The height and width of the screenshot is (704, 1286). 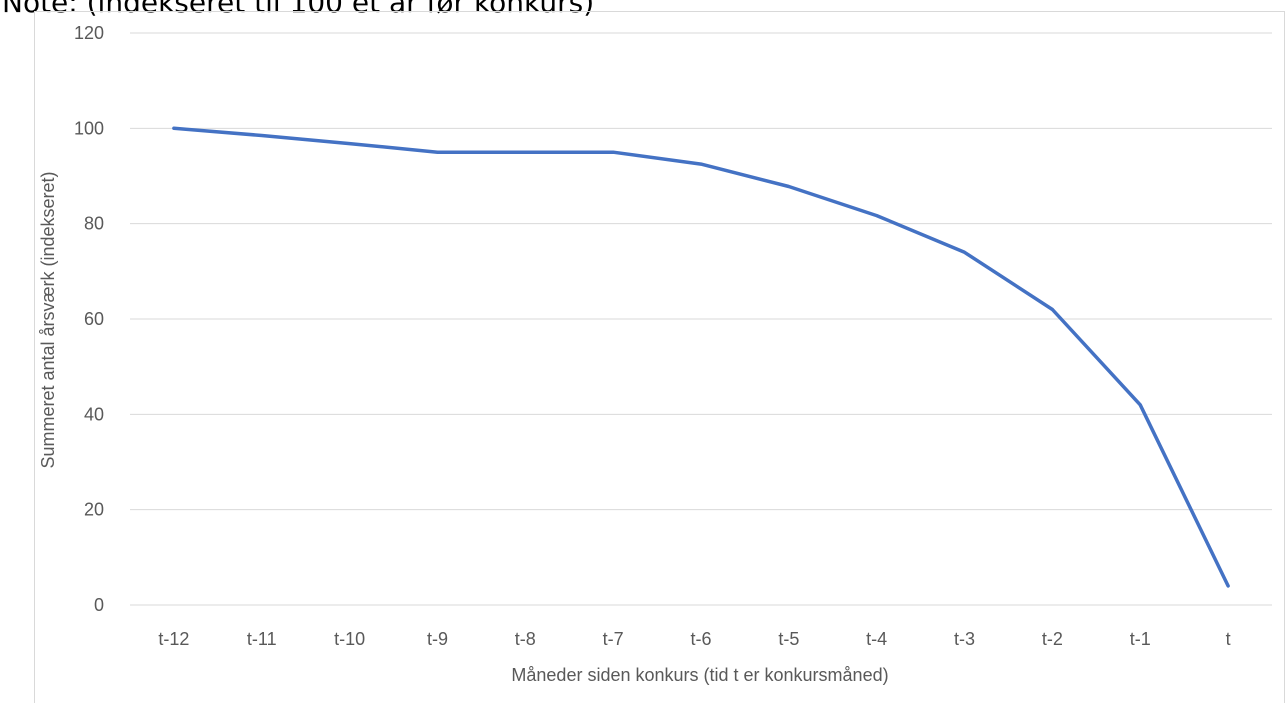 I want to click on x-tick-label: t-1, so click(x=1140, y=639).